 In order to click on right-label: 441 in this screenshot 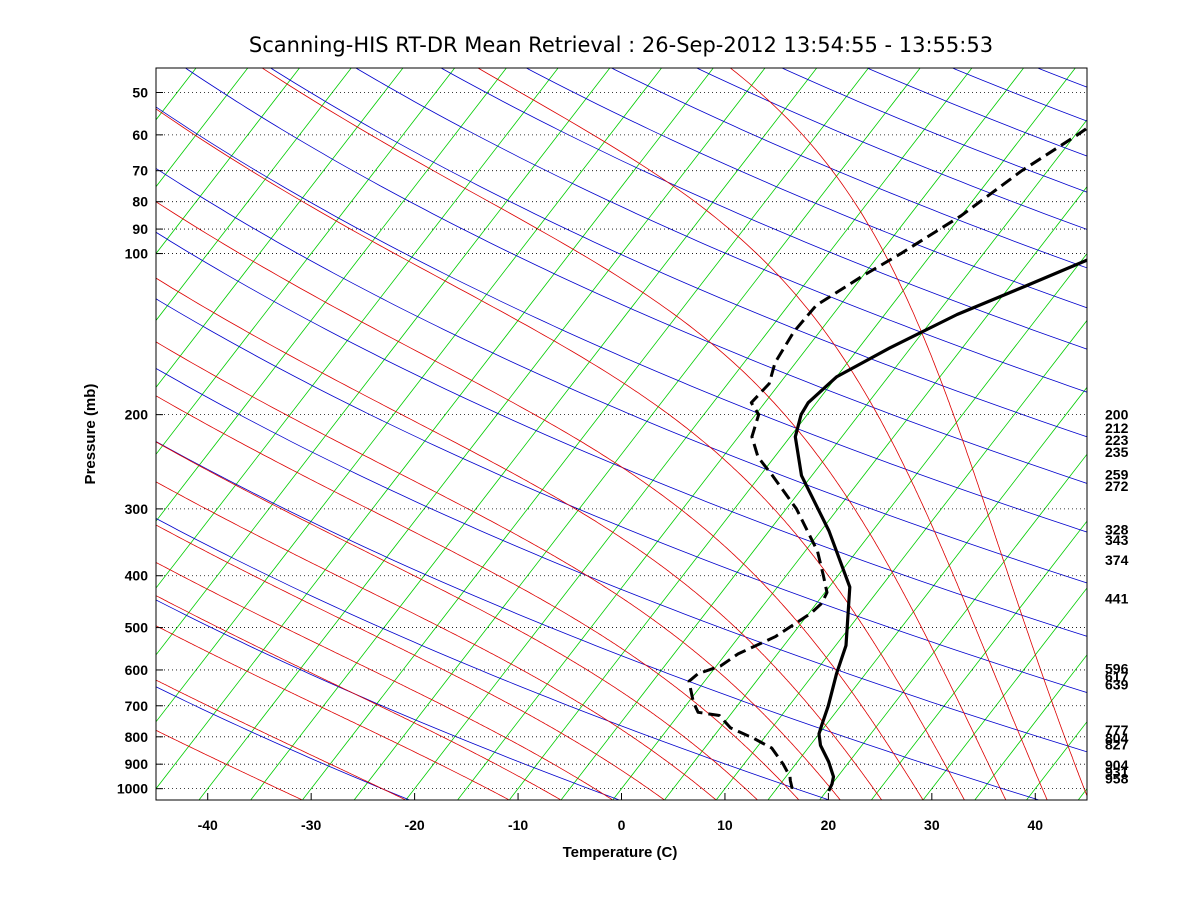, I will do `click(1117, 598)`.